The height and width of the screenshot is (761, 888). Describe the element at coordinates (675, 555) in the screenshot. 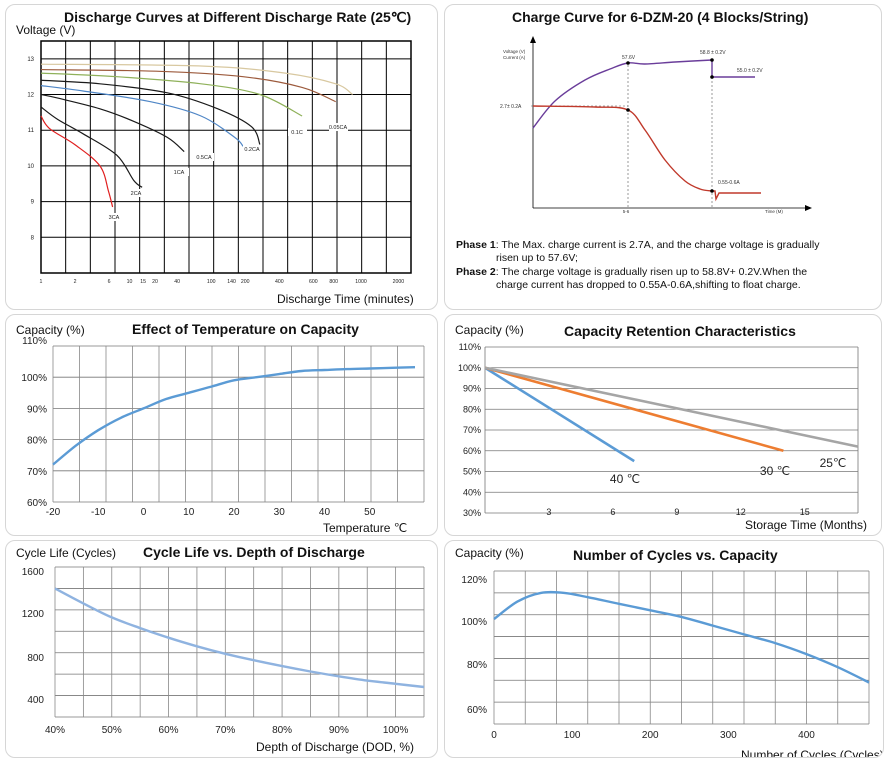

I see `cycles-chart-title: Number of Cycles vs. Capacity` at that location.